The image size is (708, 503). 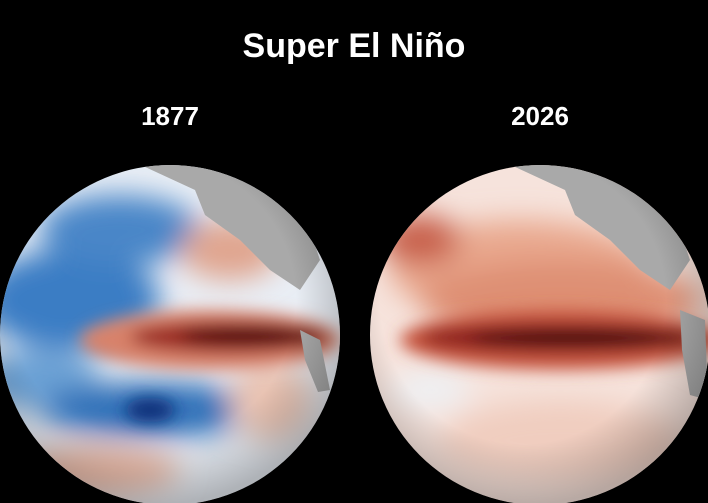 What do you see at coordinates (354, 46) in the screenshot?
I see `title: Super El Niño` at bounding box center [354, 46].